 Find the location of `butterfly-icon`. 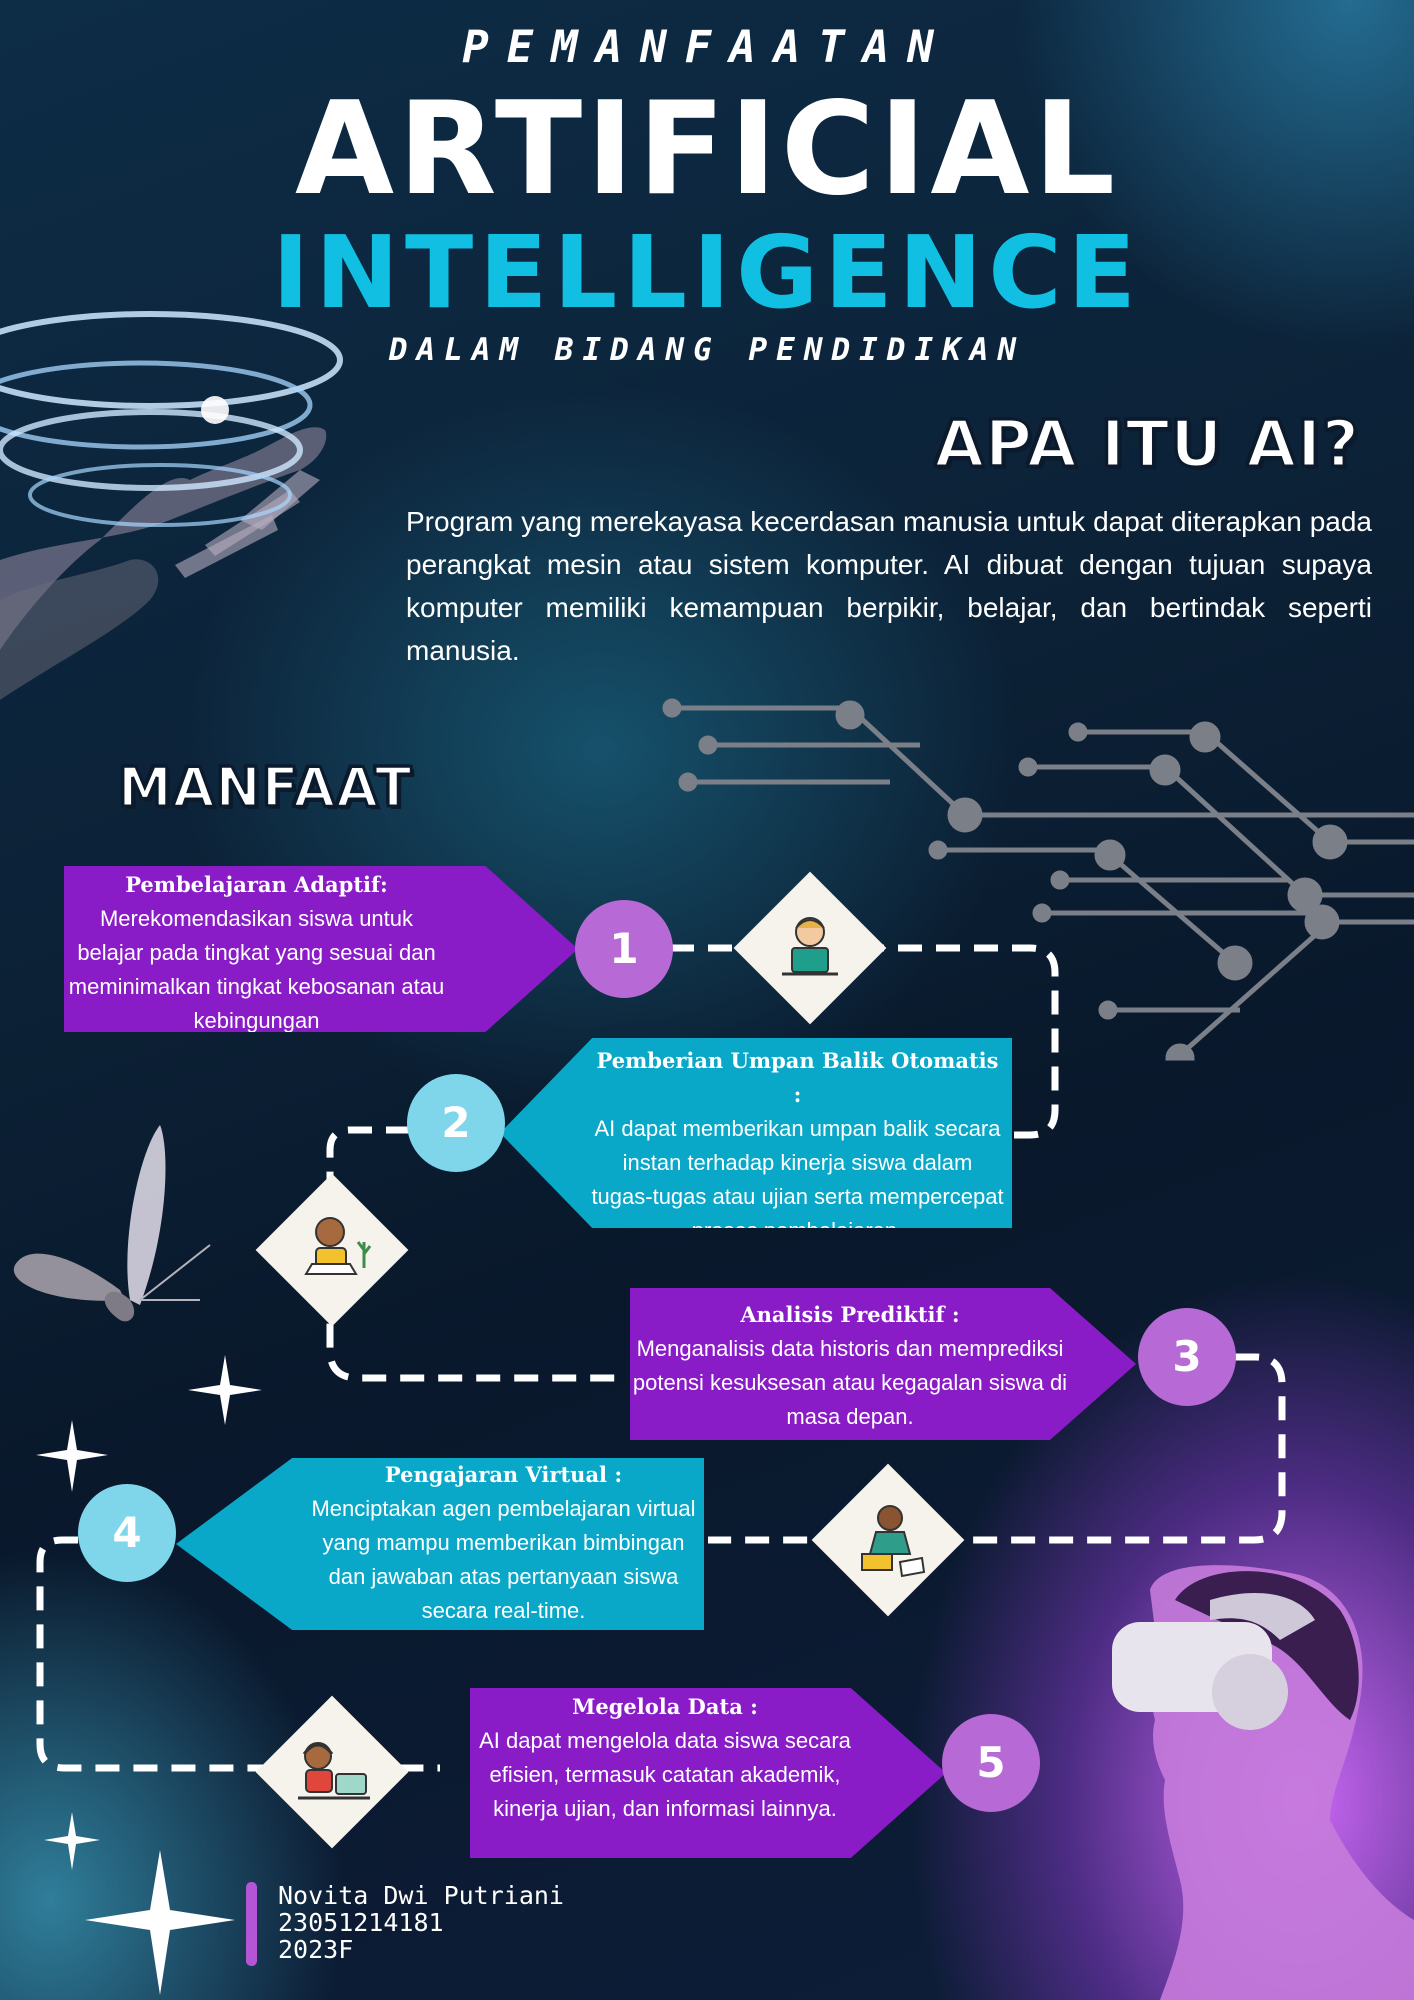

butterfly-icon is located at coordinates (112, 1223).